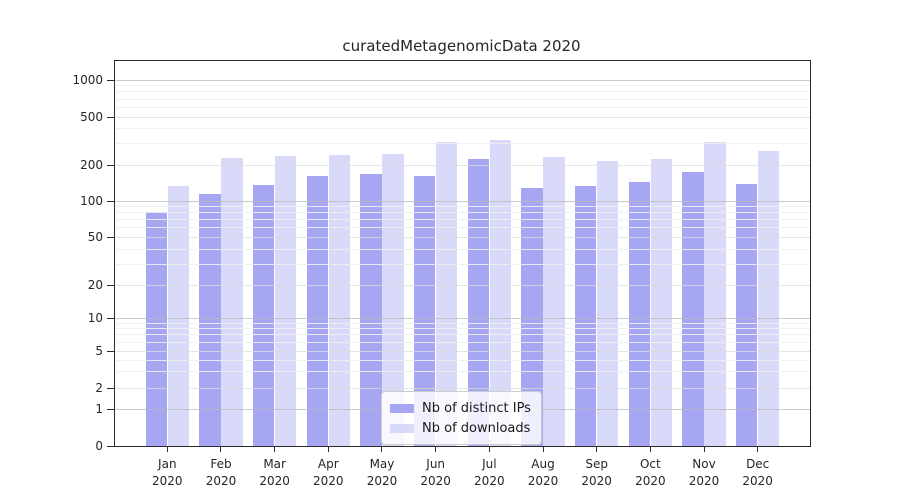 This screenshot has height=500, width=900. Describe the element at coordinates (371, 310) in the screenshot. I see `bar-nb-of-distinct-ips-may` at that location.